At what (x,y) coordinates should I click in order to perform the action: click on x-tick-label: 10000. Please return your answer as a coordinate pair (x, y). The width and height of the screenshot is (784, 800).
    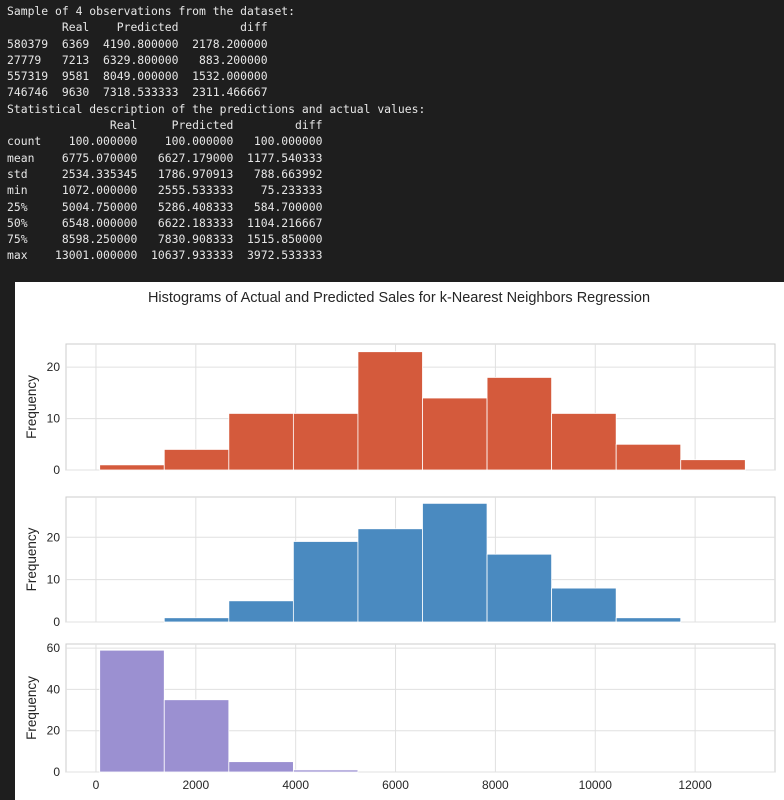
    Looking at the image, I should click on (596, 785).